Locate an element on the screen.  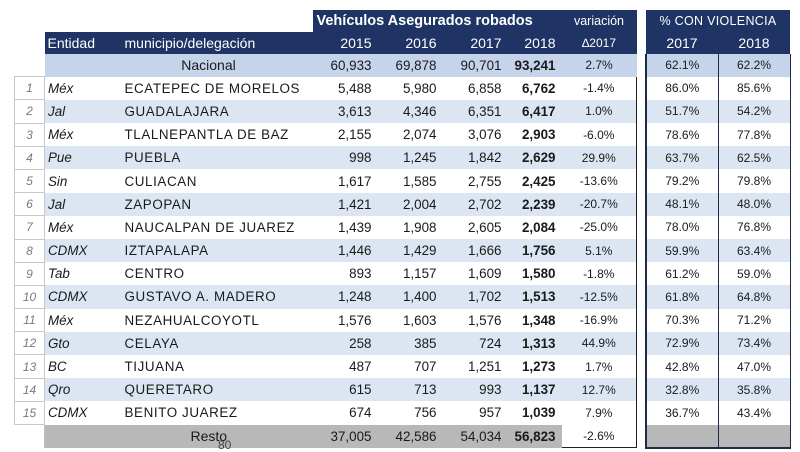
variation-cell: -1.4% is located at coordinates (599, 88).